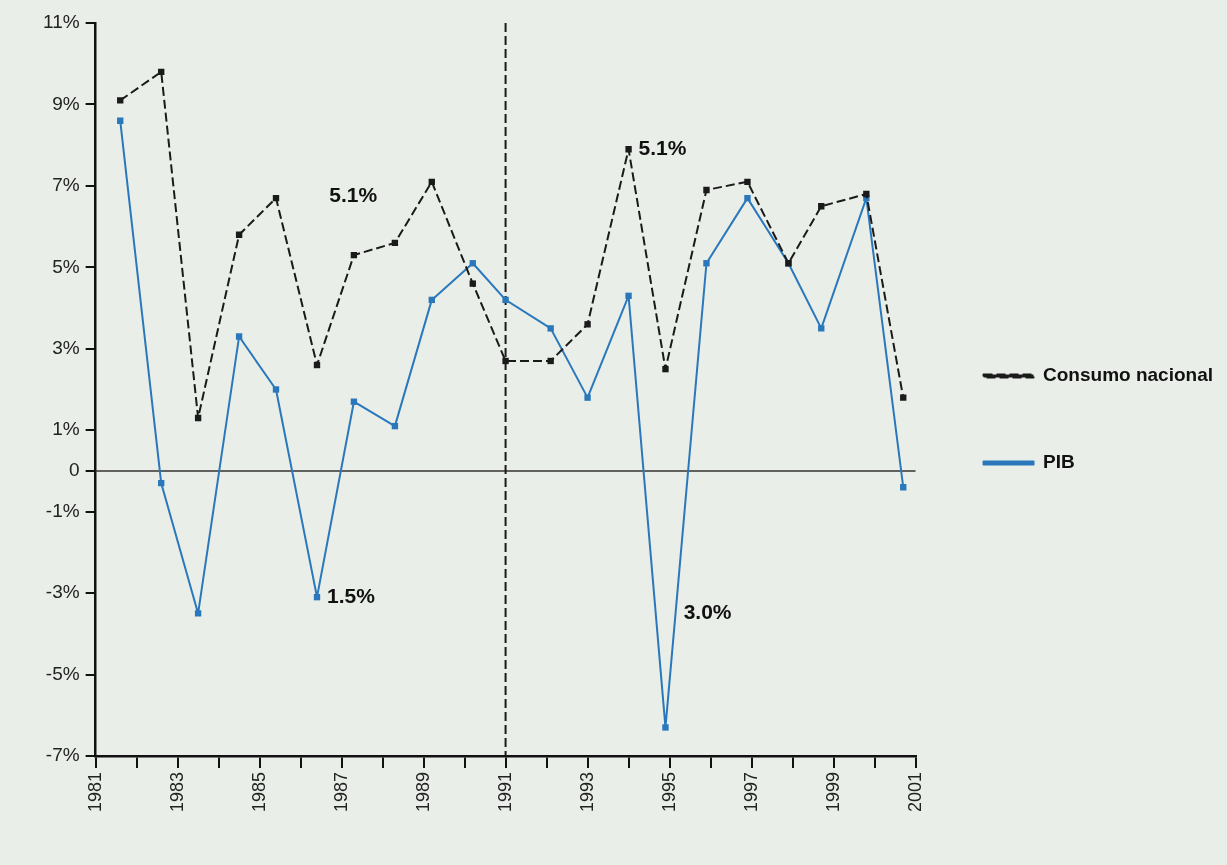  I want to click on x-tick-label: 1981, so click(94, 791).